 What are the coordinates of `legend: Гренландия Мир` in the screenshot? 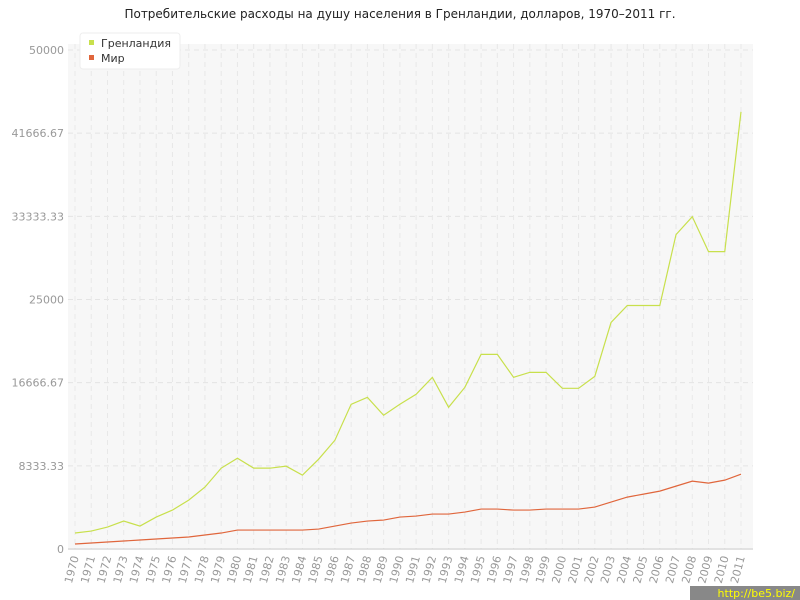 It's located at (130, 51).